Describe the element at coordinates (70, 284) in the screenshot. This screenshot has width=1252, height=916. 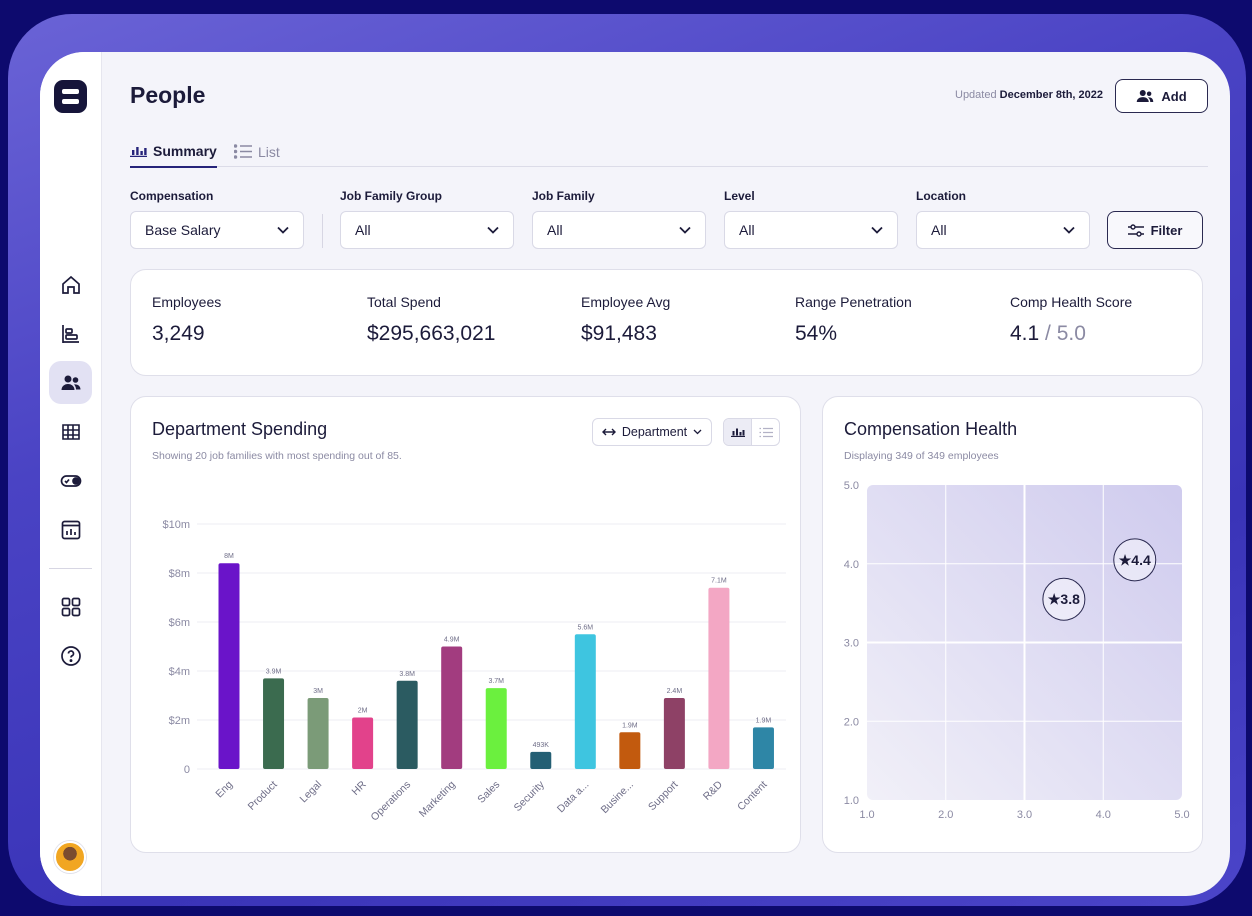
I see `home-icon` at that location.